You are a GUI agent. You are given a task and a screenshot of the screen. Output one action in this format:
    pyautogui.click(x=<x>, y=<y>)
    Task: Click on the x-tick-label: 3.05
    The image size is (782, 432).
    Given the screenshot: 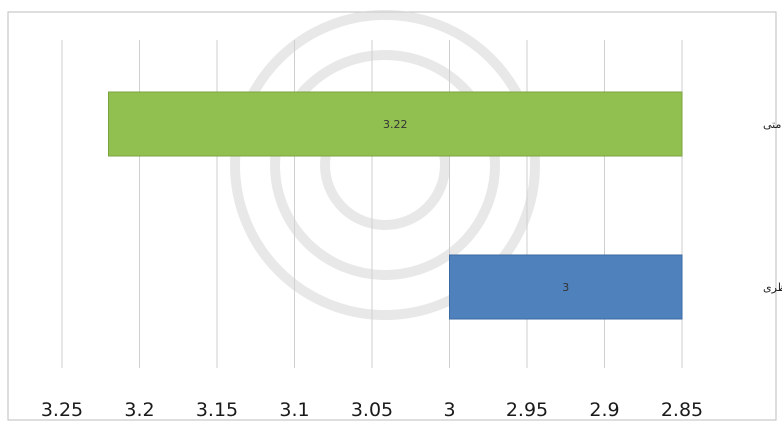 What is the action you would take?
    pyautogui.click(x=372, y=410)
    